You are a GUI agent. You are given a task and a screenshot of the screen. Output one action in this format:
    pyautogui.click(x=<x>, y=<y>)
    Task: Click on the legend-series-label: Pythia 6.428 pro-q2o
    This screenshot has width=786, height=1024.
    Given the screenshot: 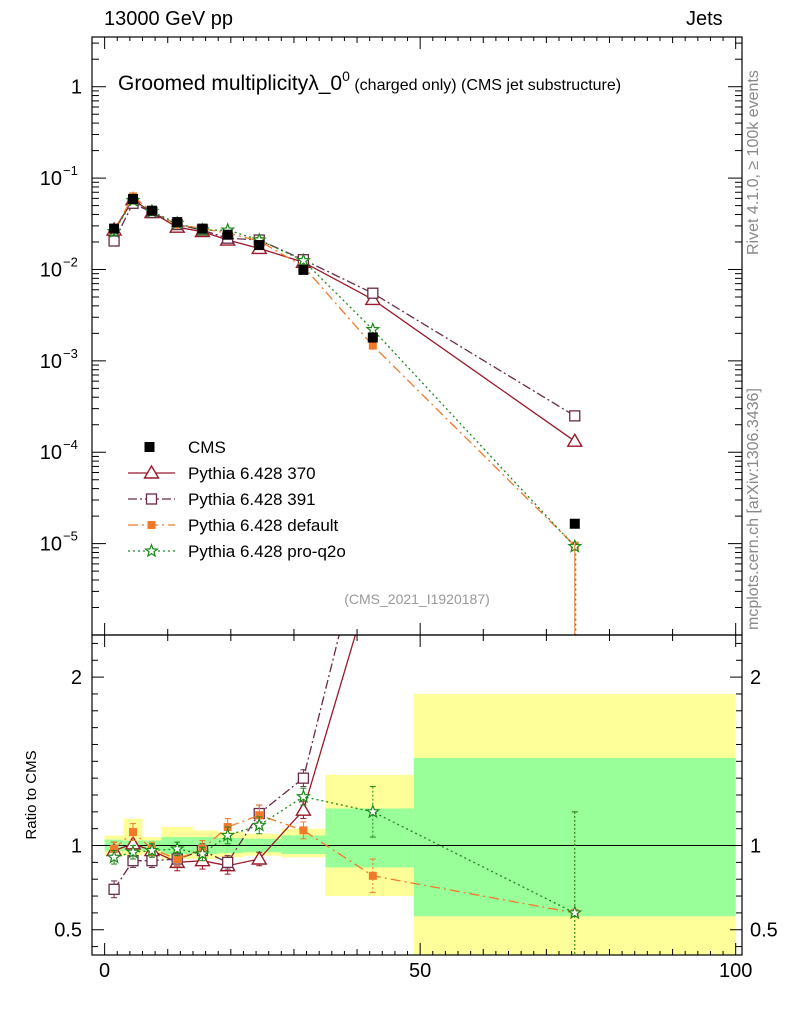 What is the action you would take?
    pyautogui.click(x=267, y=551)
    